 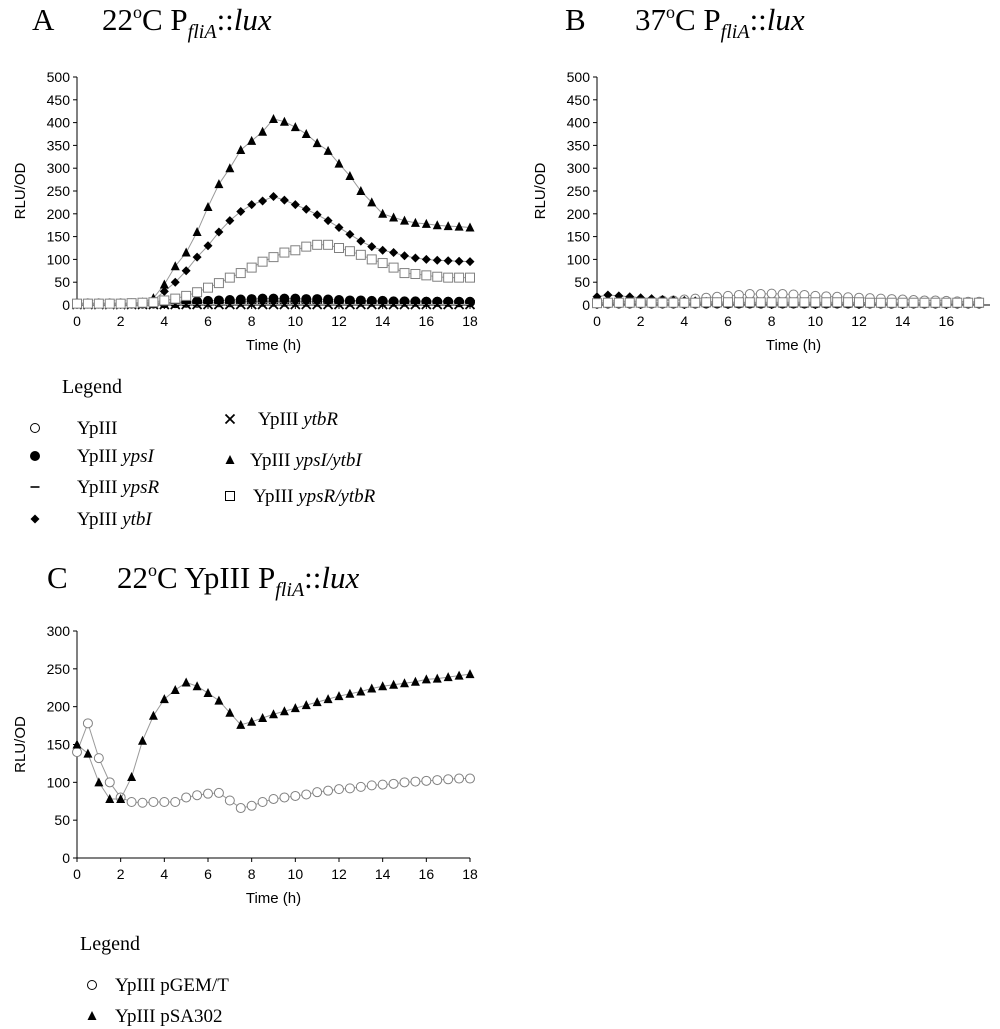 I want to click on panel-a-letter: A, so click(x=43, y=19).